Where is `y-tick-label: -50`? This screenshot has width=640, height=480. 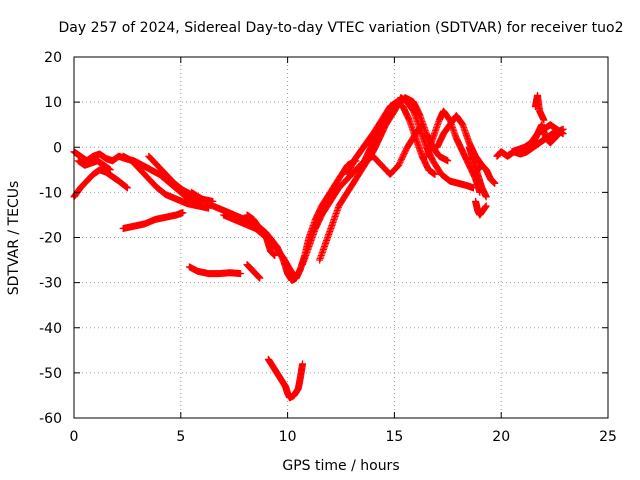
y-tick-label: -50 is located at coordinates (50, 374).